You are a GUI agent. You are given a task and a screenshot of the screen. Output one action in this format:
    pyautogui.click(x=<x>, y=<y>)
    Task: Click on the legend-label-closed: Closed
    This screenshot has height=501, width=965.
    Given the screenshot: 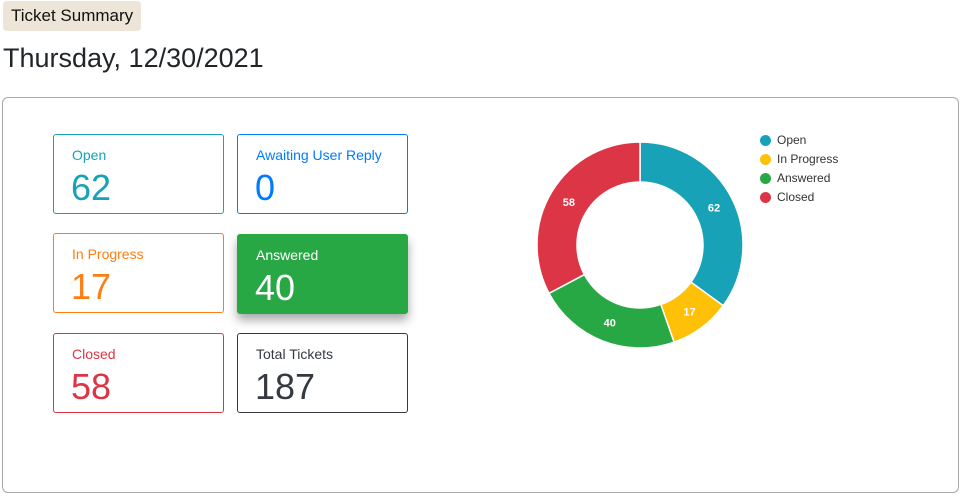 What is the action you would take?
    pyautogui.click(x=796, y=197)
    